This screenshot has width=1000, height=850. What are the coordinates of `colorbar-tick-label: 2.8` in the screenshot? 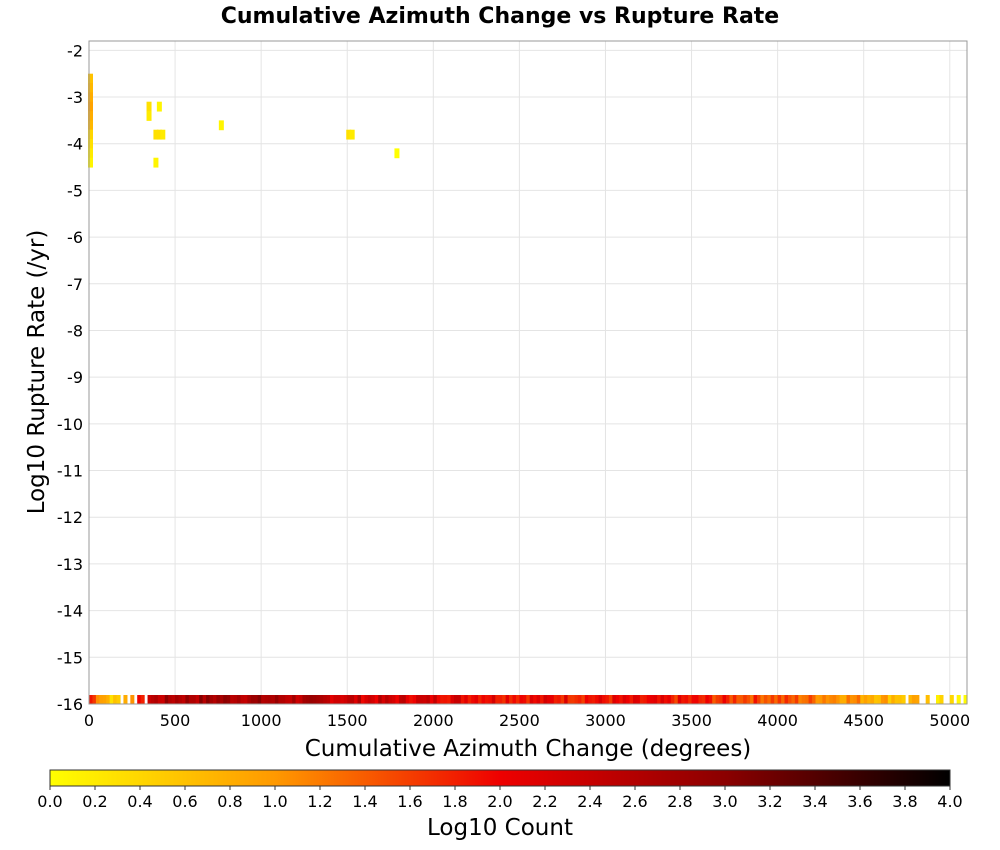 It's located at (679, 801).